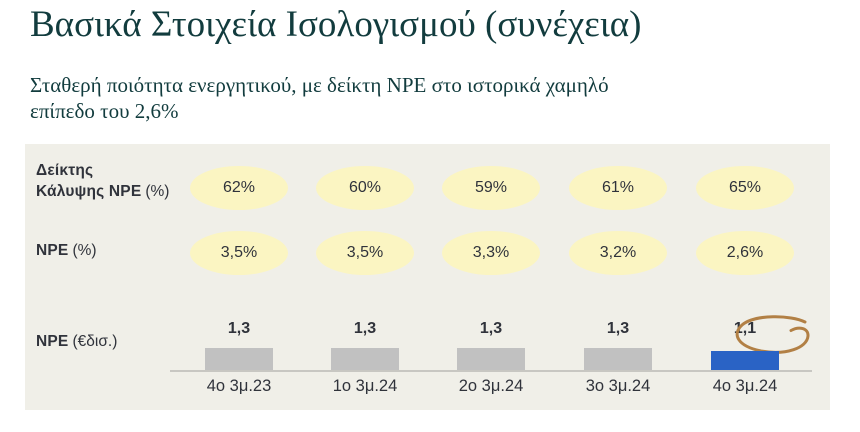  I want to click on bar-value-label-highlighted: 1,1, so click(745, 328).